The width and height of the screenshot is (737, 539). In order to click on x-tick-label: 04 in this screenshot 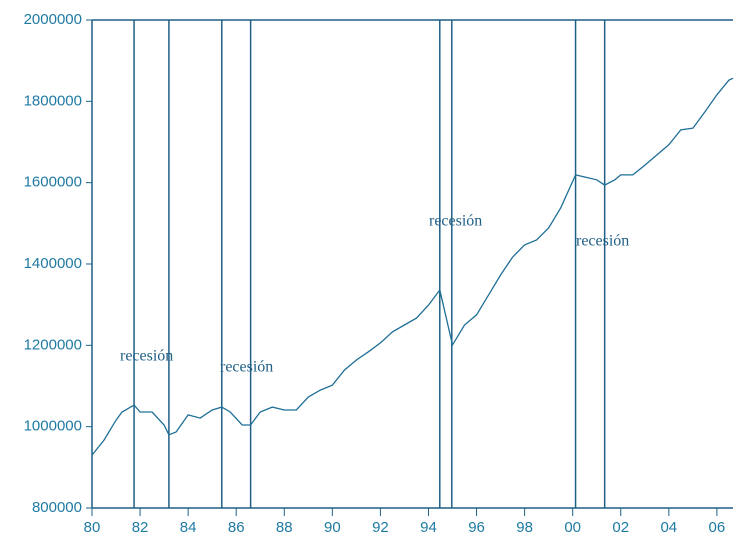, I will do `click(668, 527)`.